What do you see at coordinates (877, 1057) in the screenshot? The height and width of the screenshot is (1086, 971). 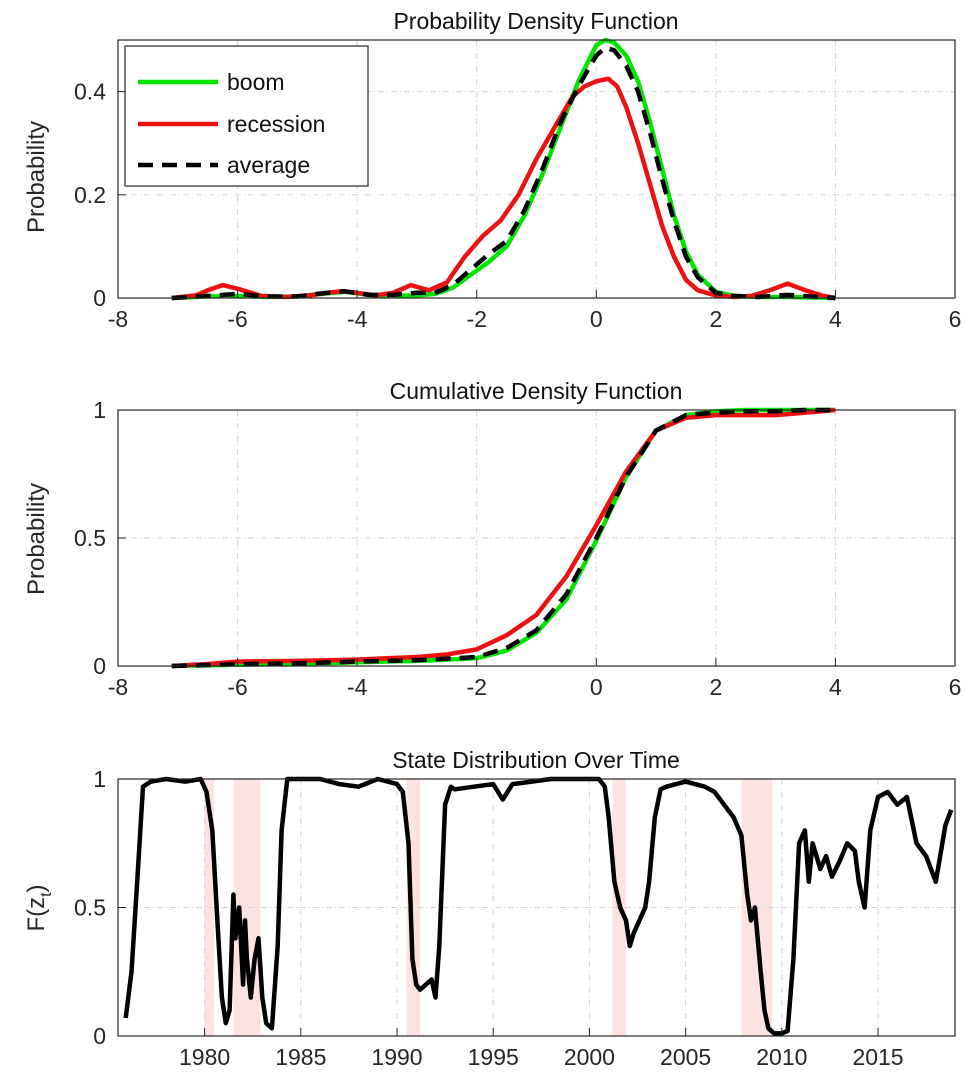 I see `x-tick-label: 2015` at bounding box center [877, 1057].